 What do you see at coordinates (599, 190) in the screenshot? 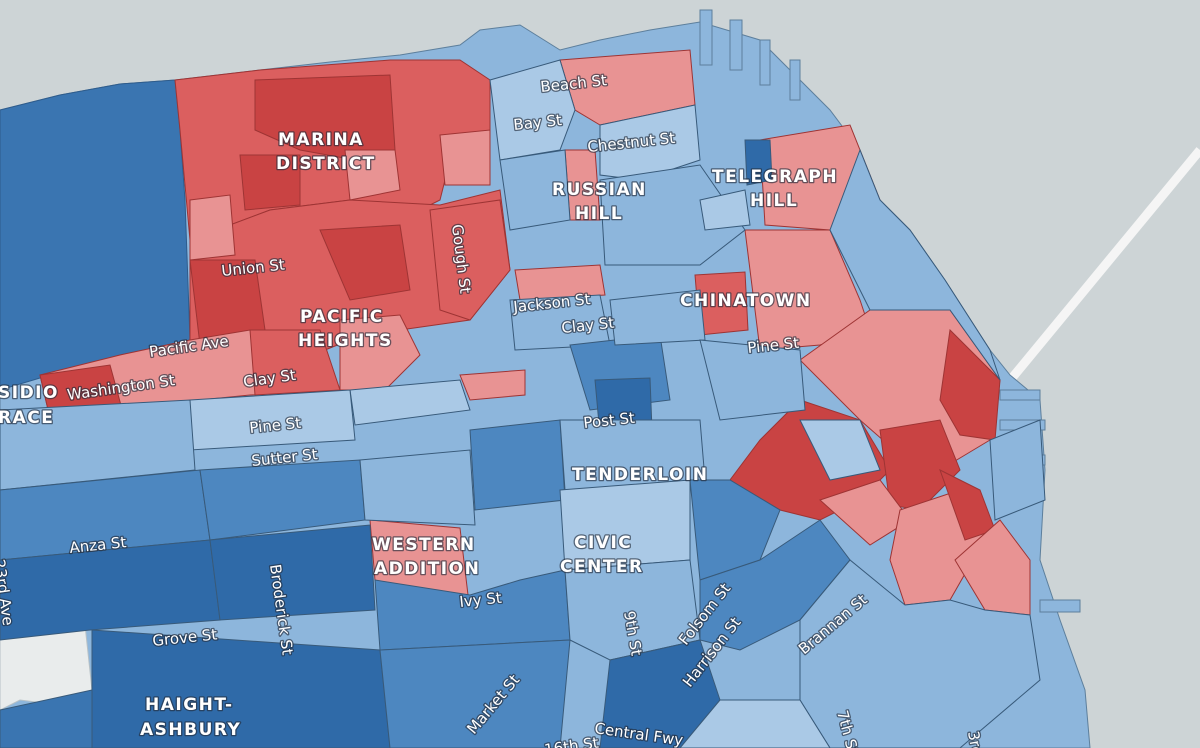
I see `label-russian: RUSSIAN` at bounding box center [599, 190].